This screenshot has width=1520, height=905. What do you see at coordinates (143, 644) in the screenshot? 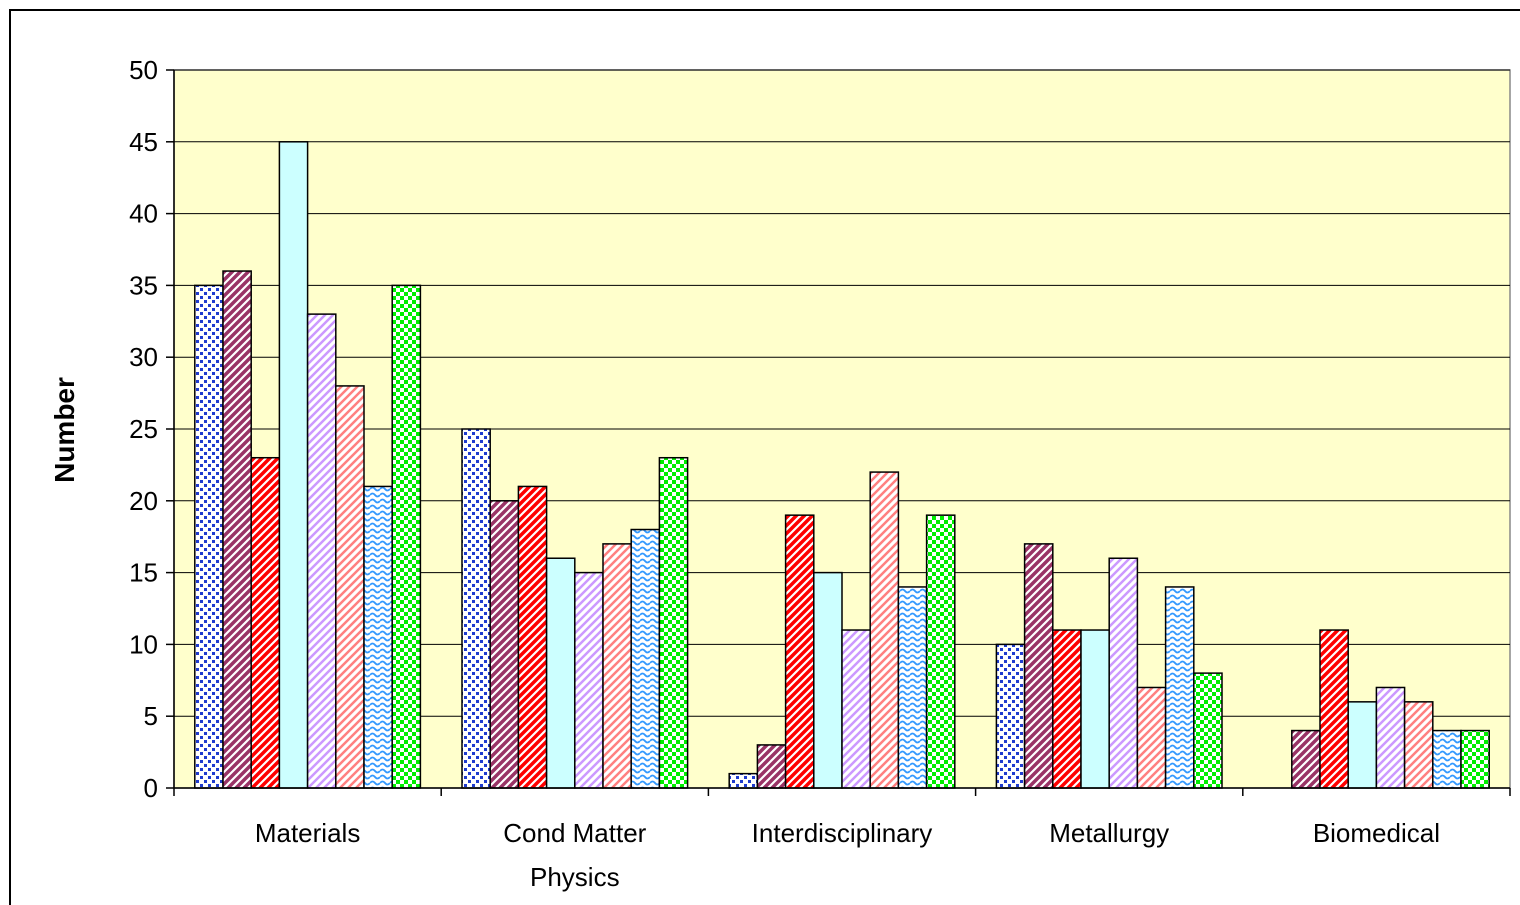
I see `y-tick-label: 10` at bounding box center [143, 644].